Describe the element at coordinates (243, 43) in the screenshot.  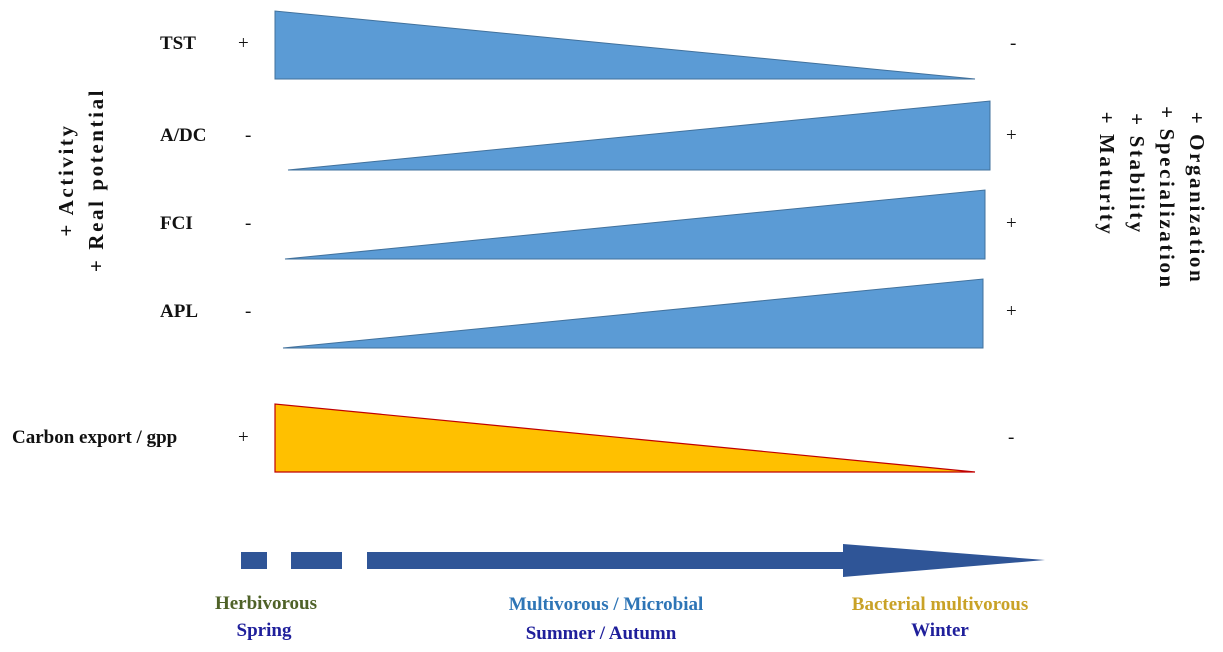
I see `row-tst-left-sign: +` at that location.